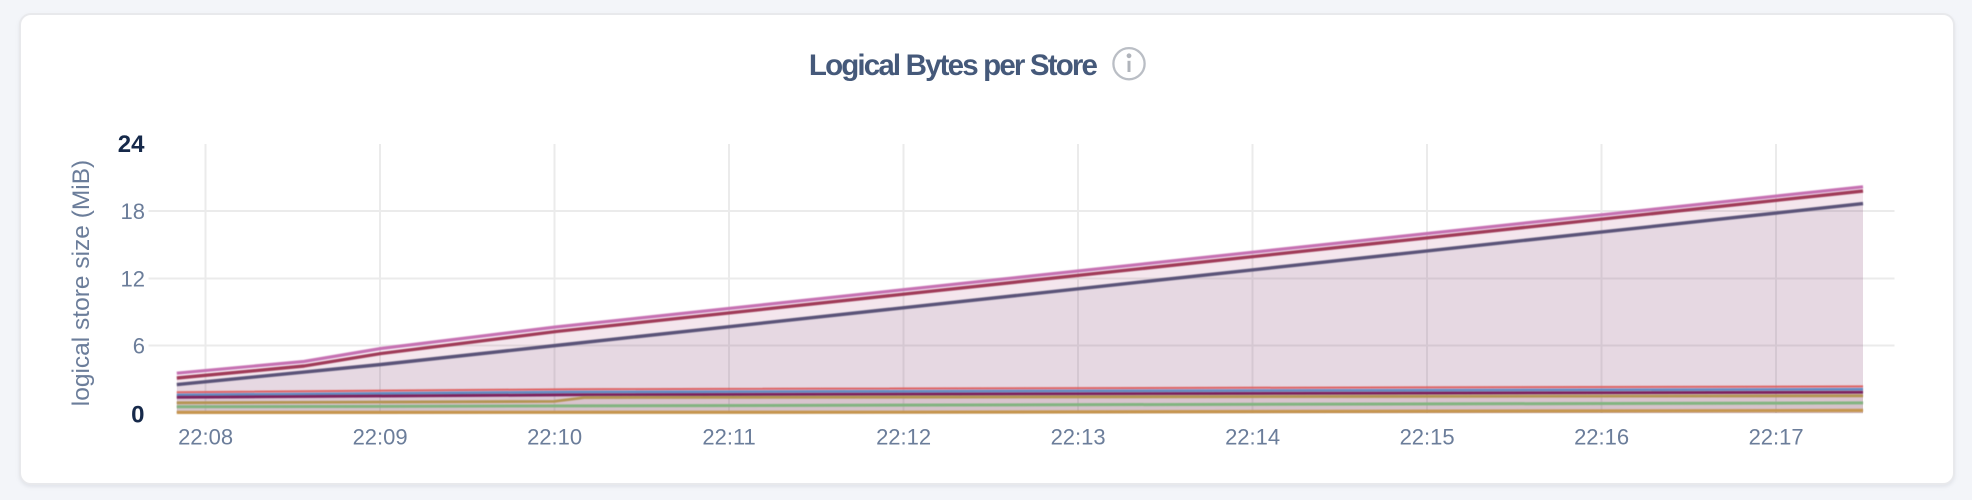 Image resolution: width=1972 pixels, height=500 pixels. I want to click on svg-text: 22:13, so click(1078, 437).